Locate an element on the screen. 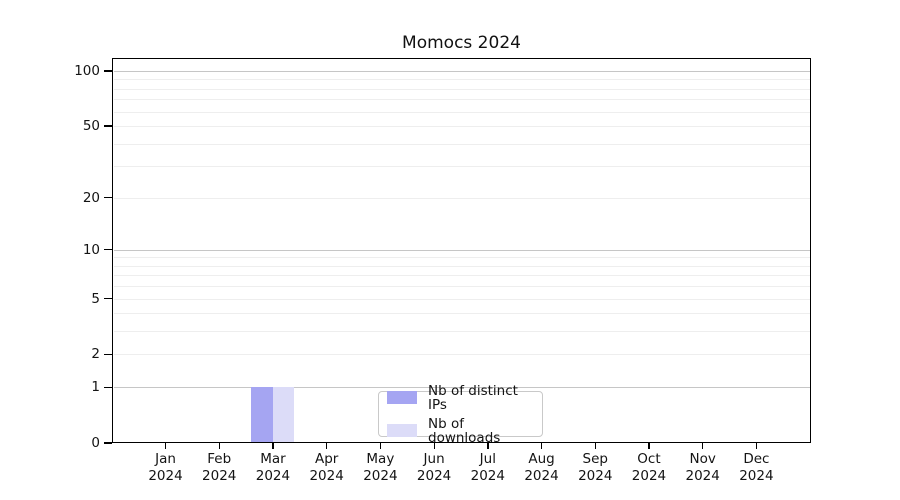  legend-entry-distinct-ips: Nb of distinct IPs is located at coordinates (460, 398).